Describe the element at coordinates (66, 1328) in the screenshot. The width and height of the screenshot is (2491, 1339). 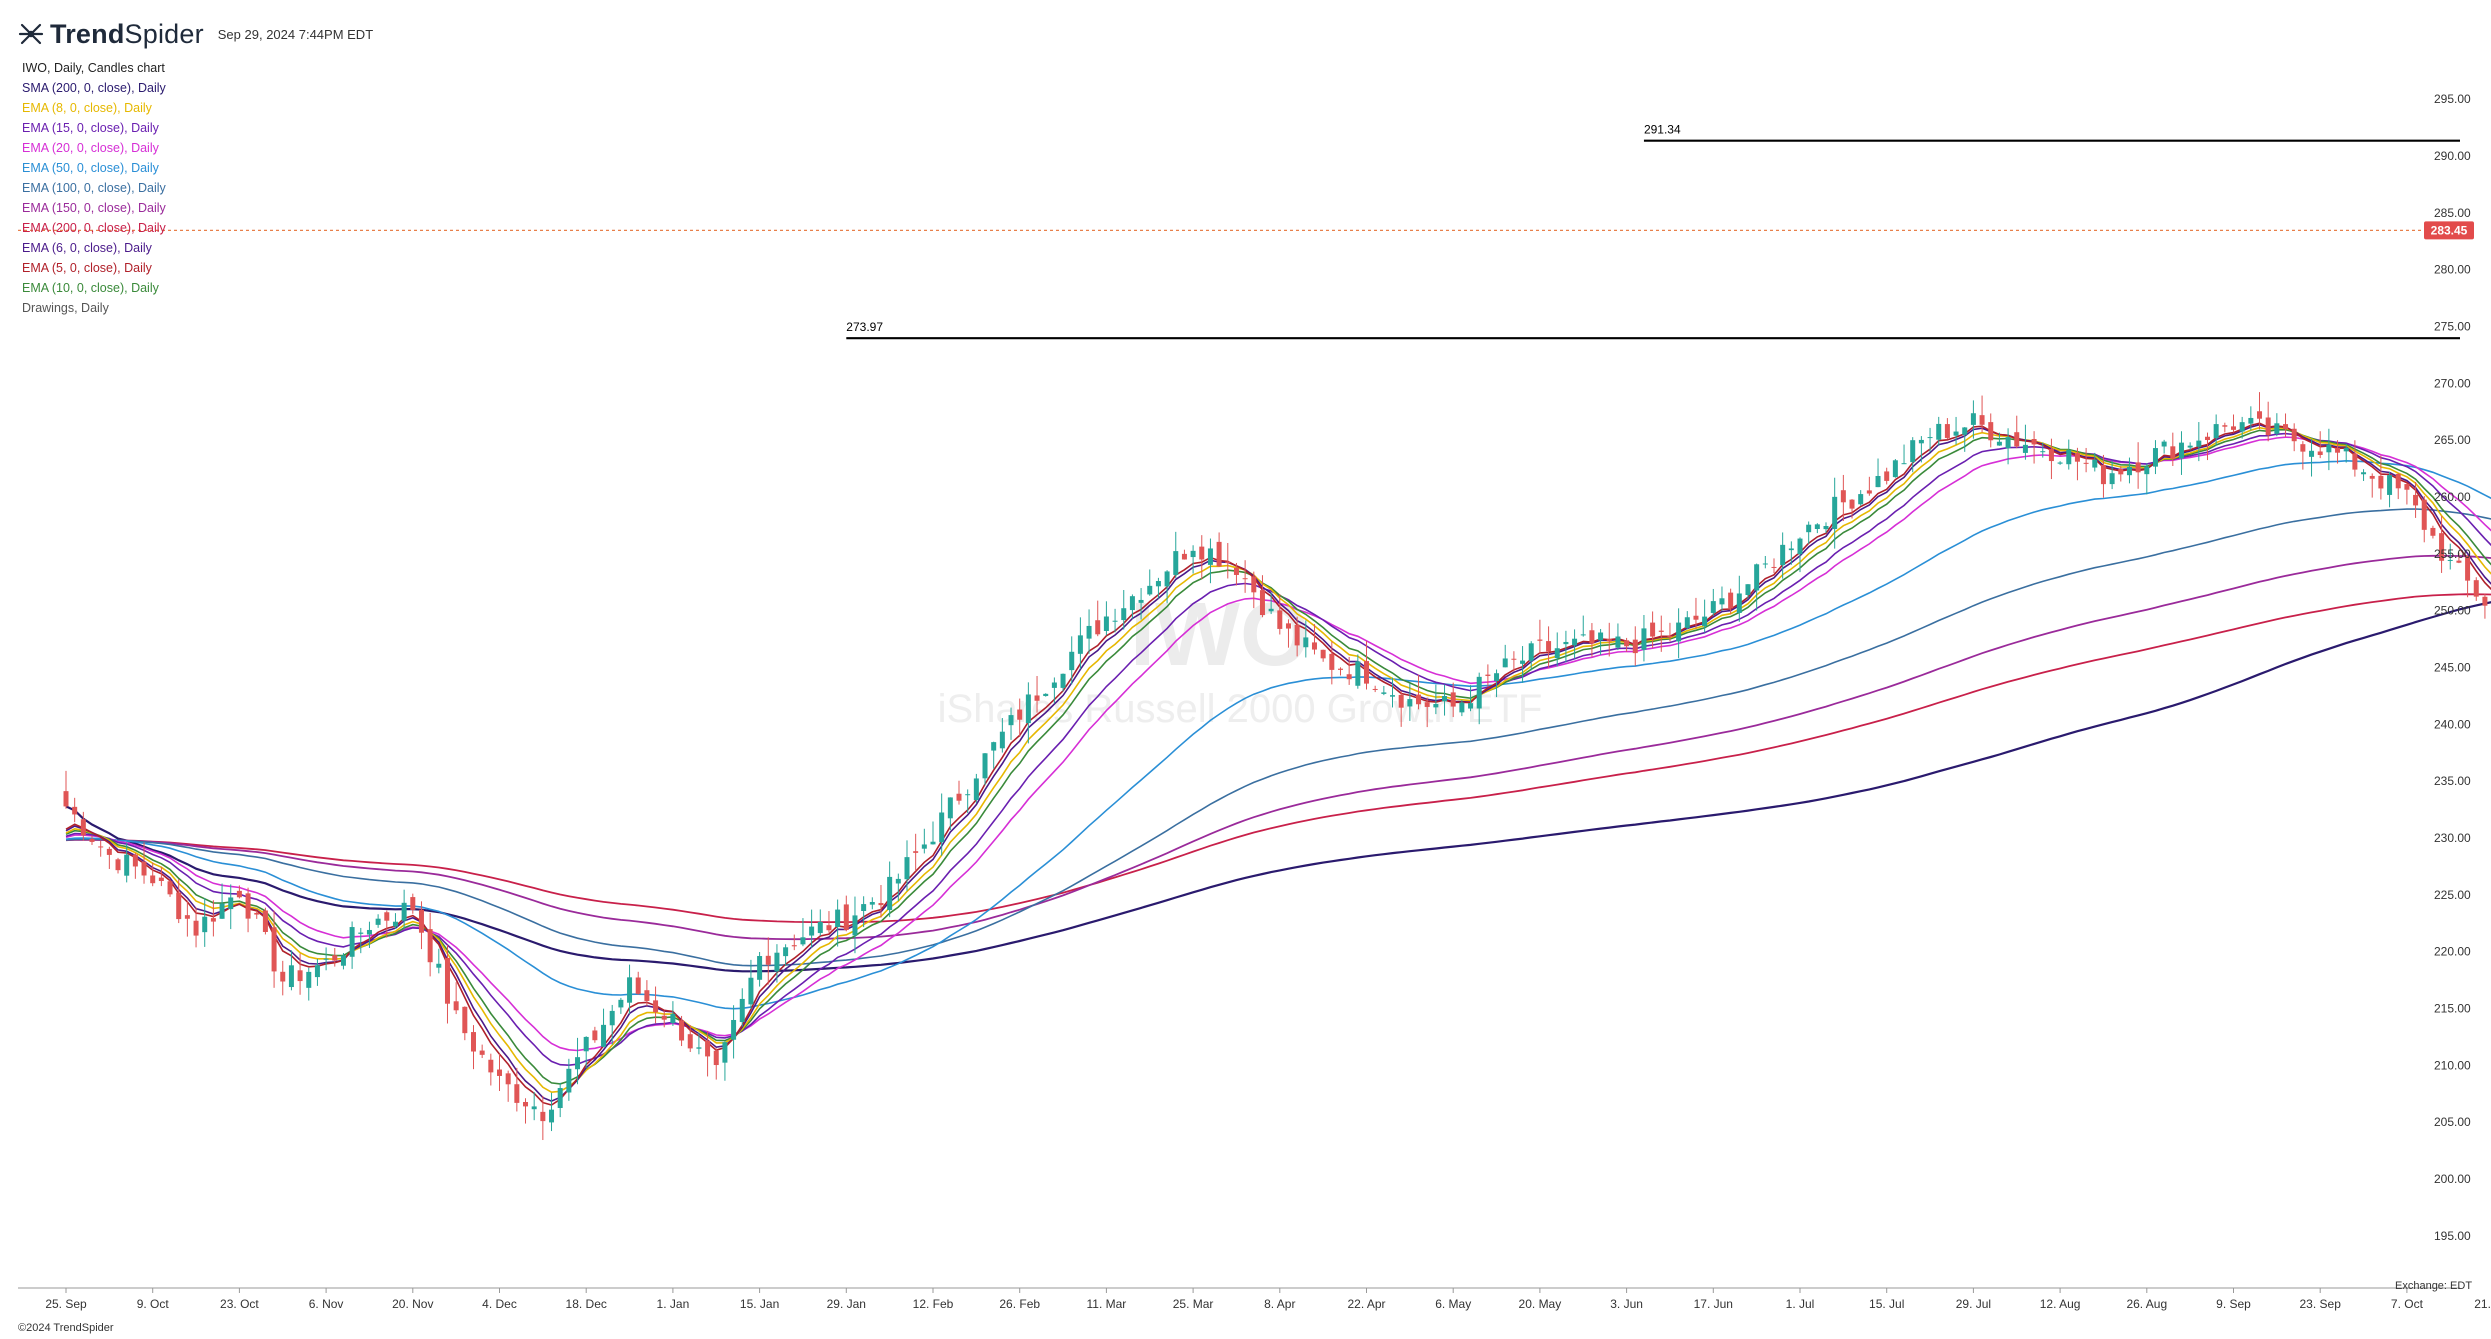
I see `copyright: ©2024 TrendSpider` at that location.